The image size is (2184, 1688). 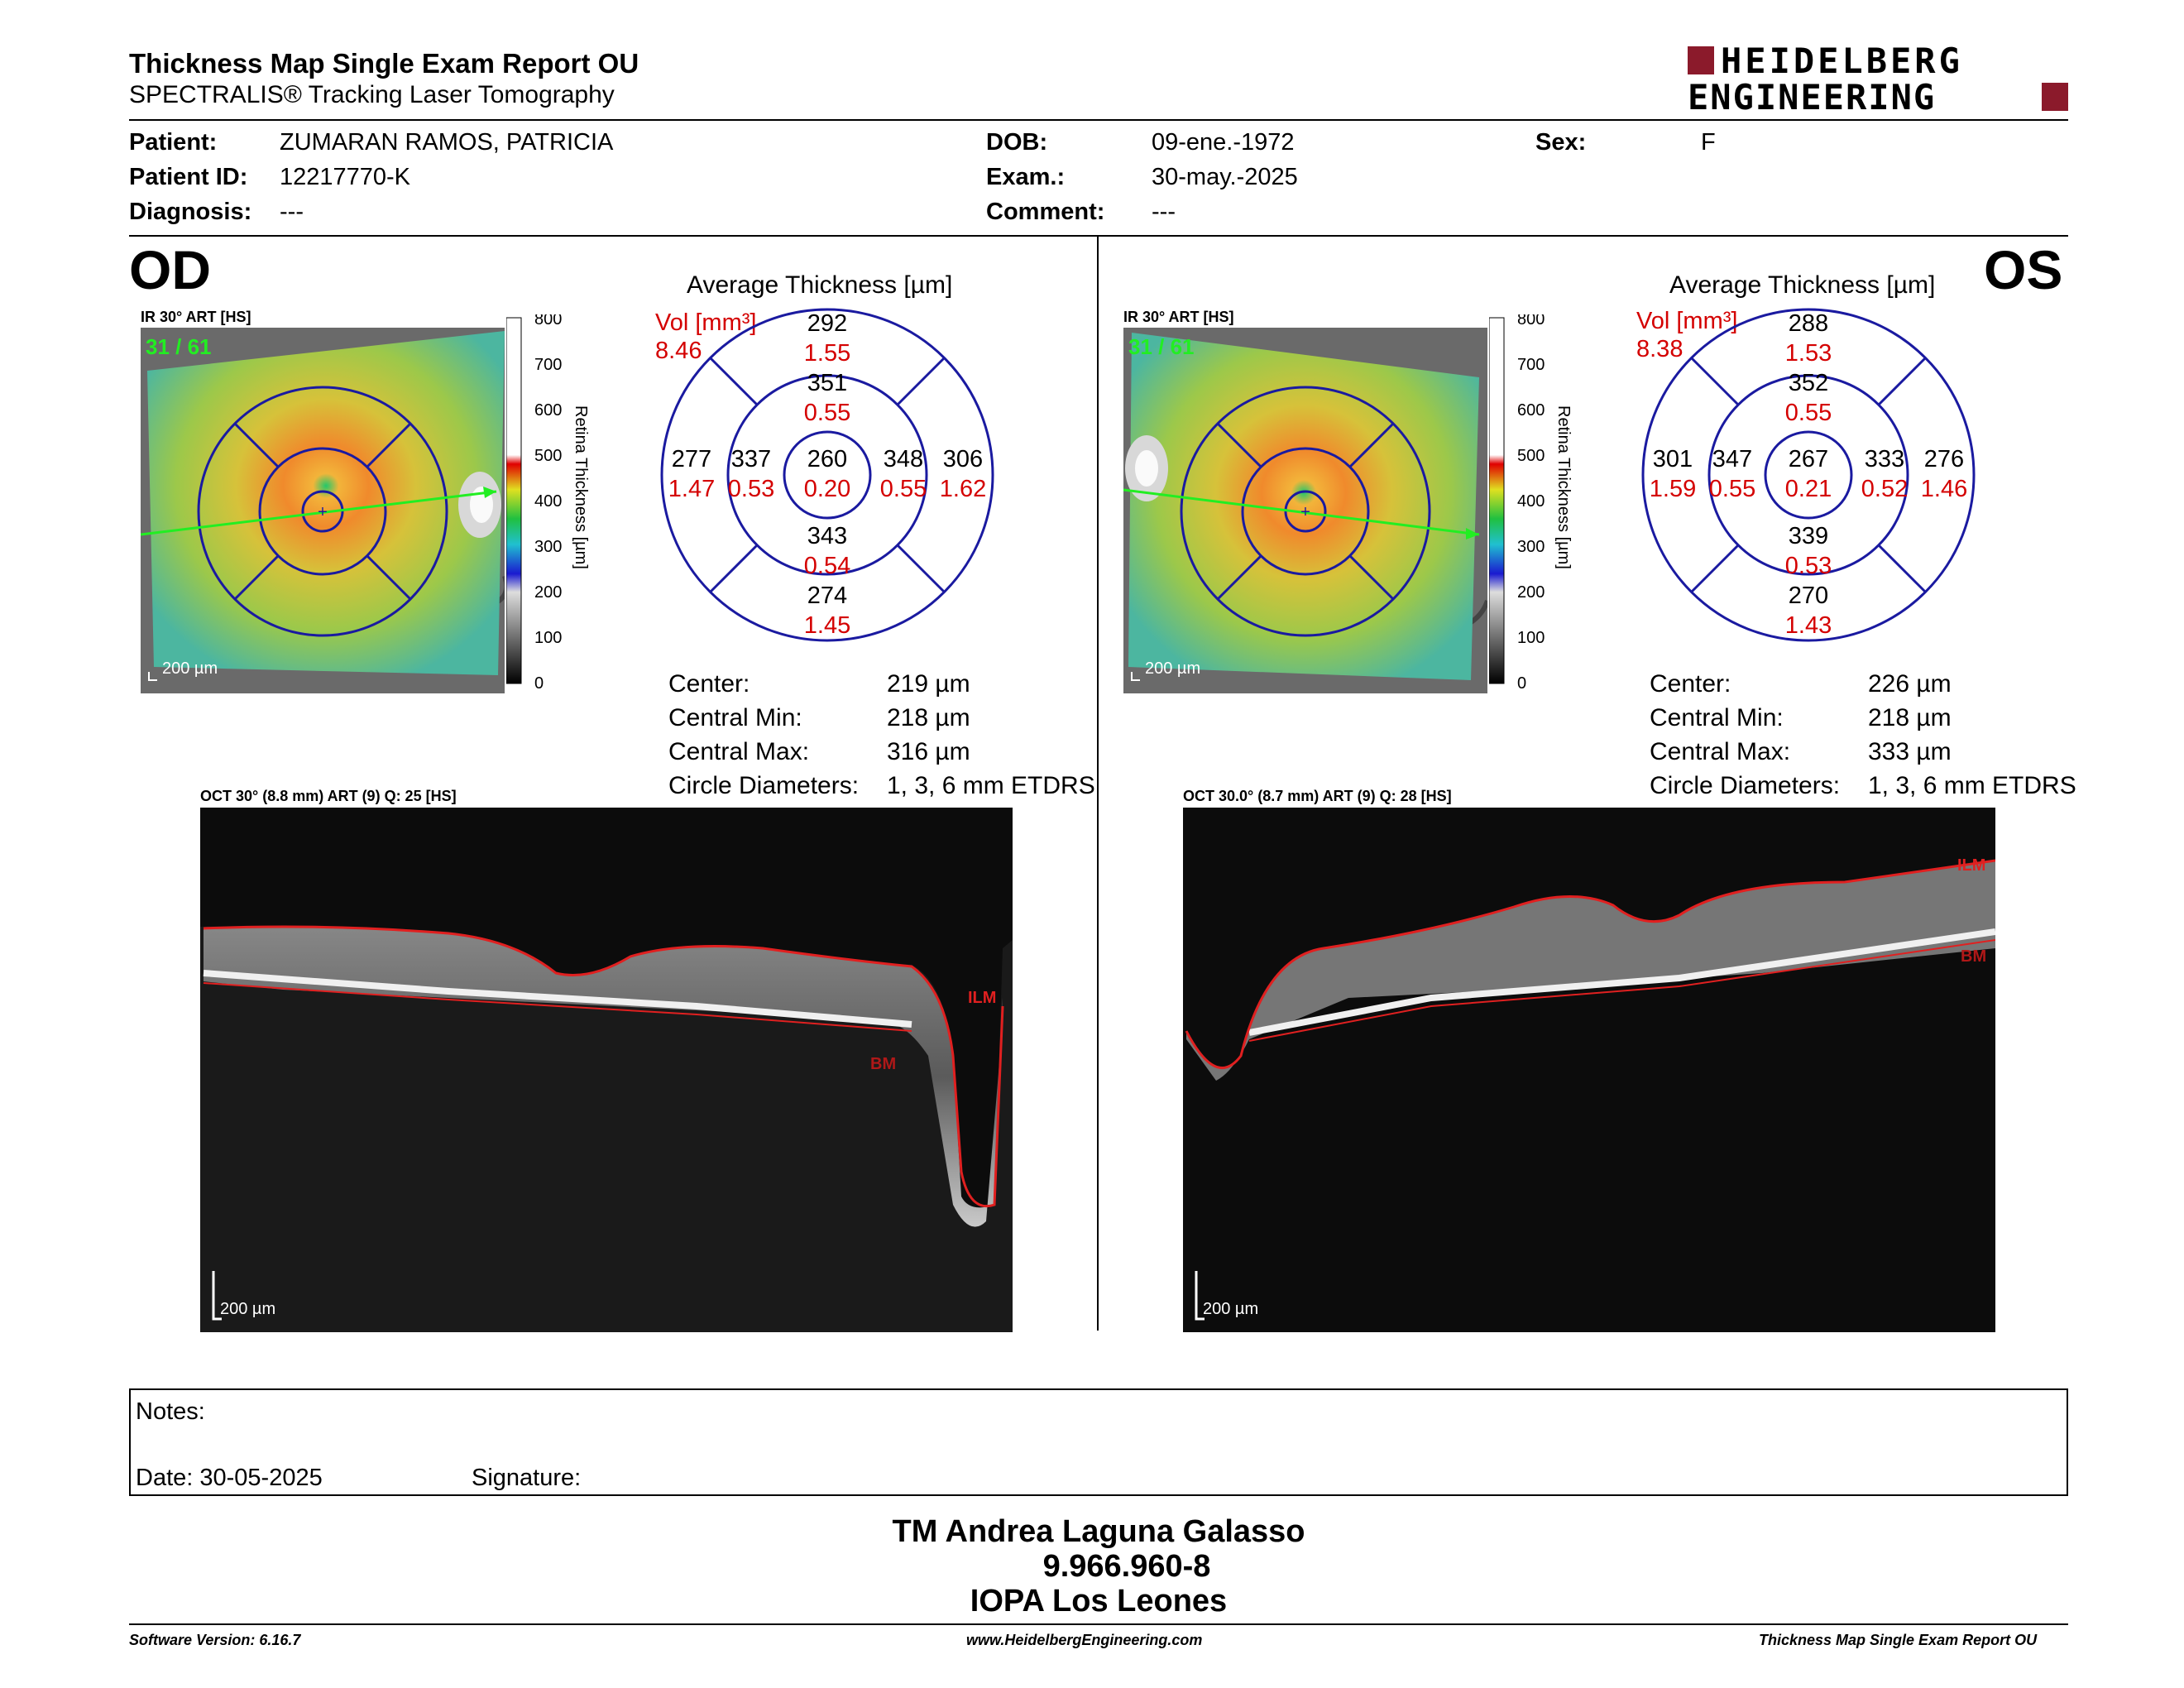 What do you see at coordinates (190, 668) in the screenshot?
I see `od-ir-scale: 200 µm` at bounding box center [190, 668].